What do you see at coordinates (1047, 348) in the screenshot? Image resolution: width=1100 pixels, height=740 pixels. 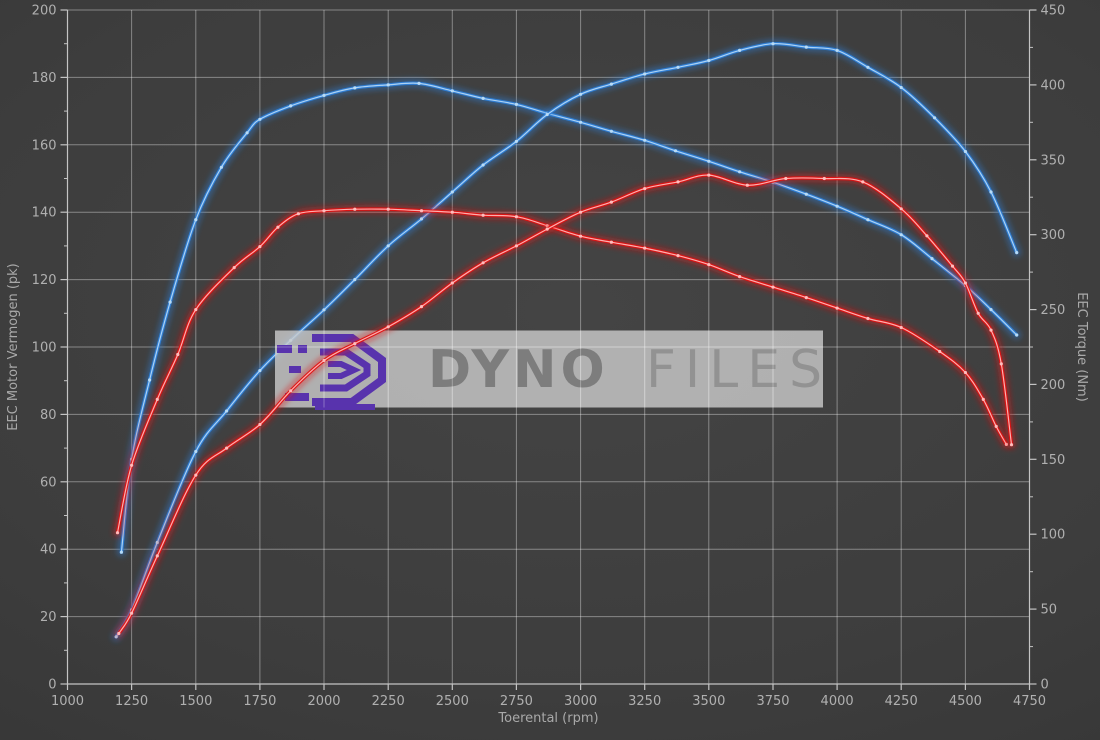 I see `right-axis: 0 50 100 150 200 250 300 350 400 450` at bounding box center [1047, 348].